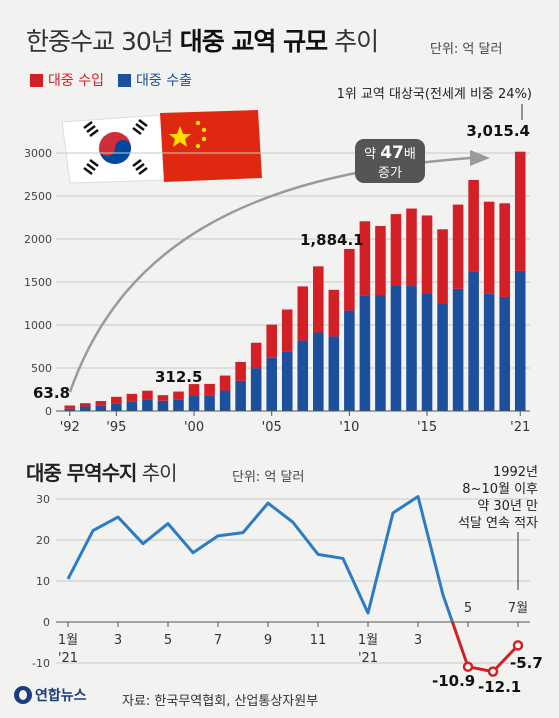  What do you see at coordinates (498, 523) in the screenshot?
I see `deficit-note-4: 석달 연속 적자` at bounding box center [498, 523].